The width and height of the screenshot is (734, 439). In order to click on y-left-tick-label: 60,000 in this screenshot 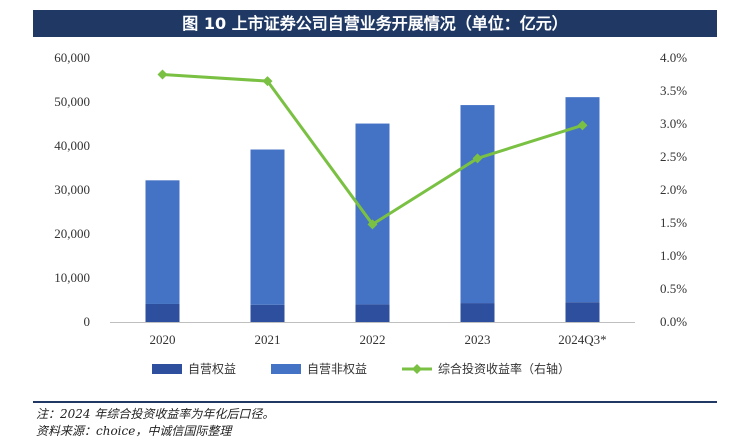, I will do `click(72, 57)`.